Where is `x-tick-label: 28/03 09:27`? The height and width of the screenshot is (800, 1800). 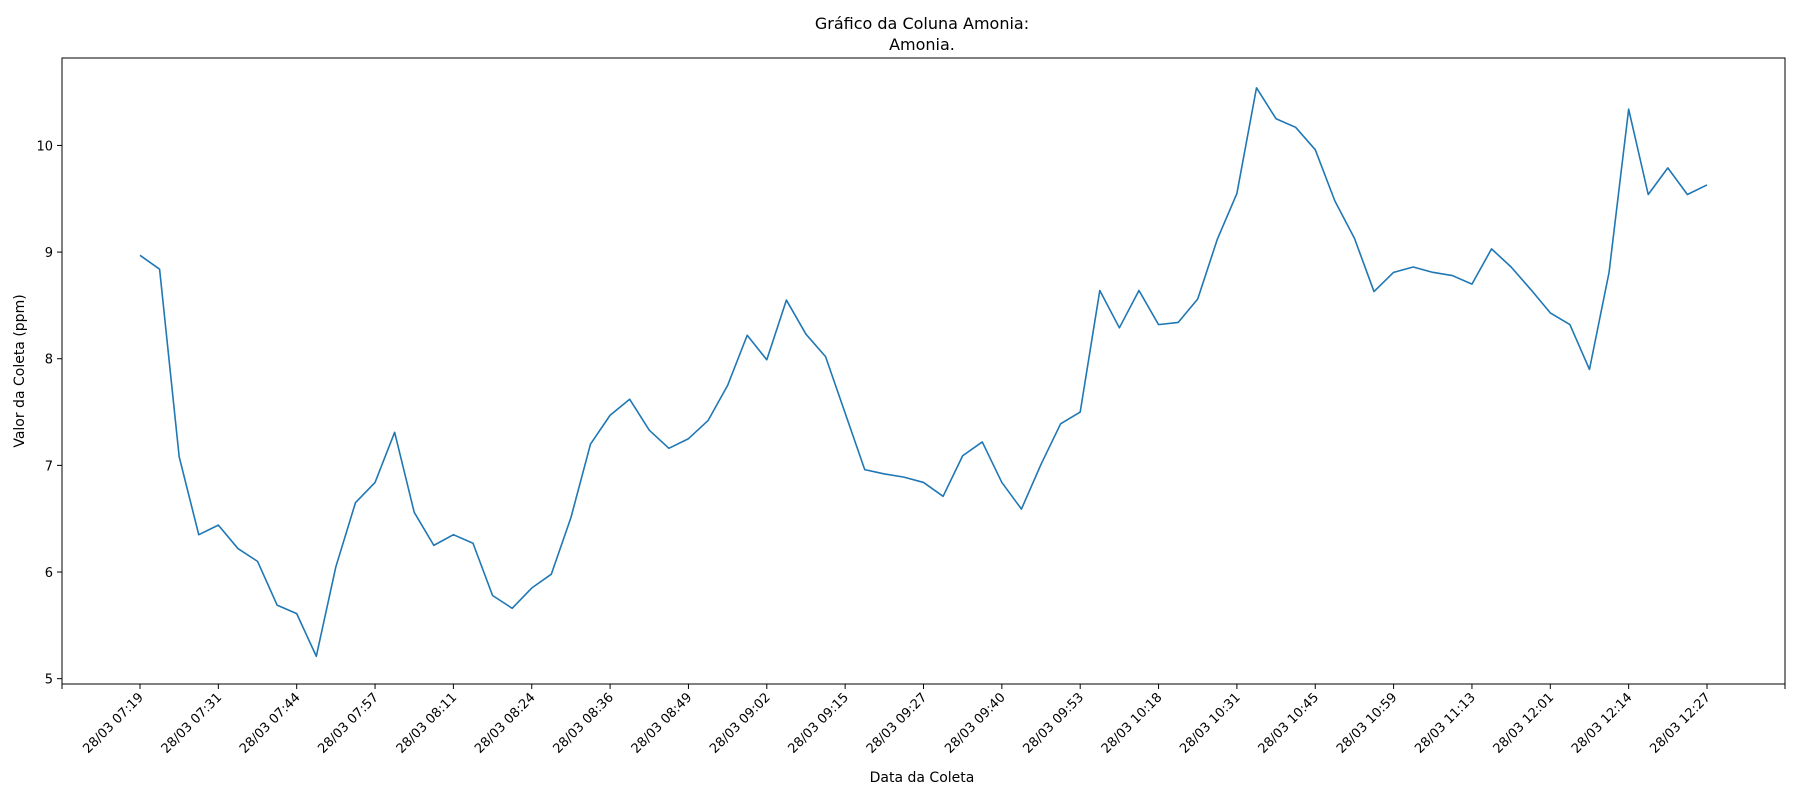
x-tick-label: 28/03 09:27 is located at coordinates (897, 723).